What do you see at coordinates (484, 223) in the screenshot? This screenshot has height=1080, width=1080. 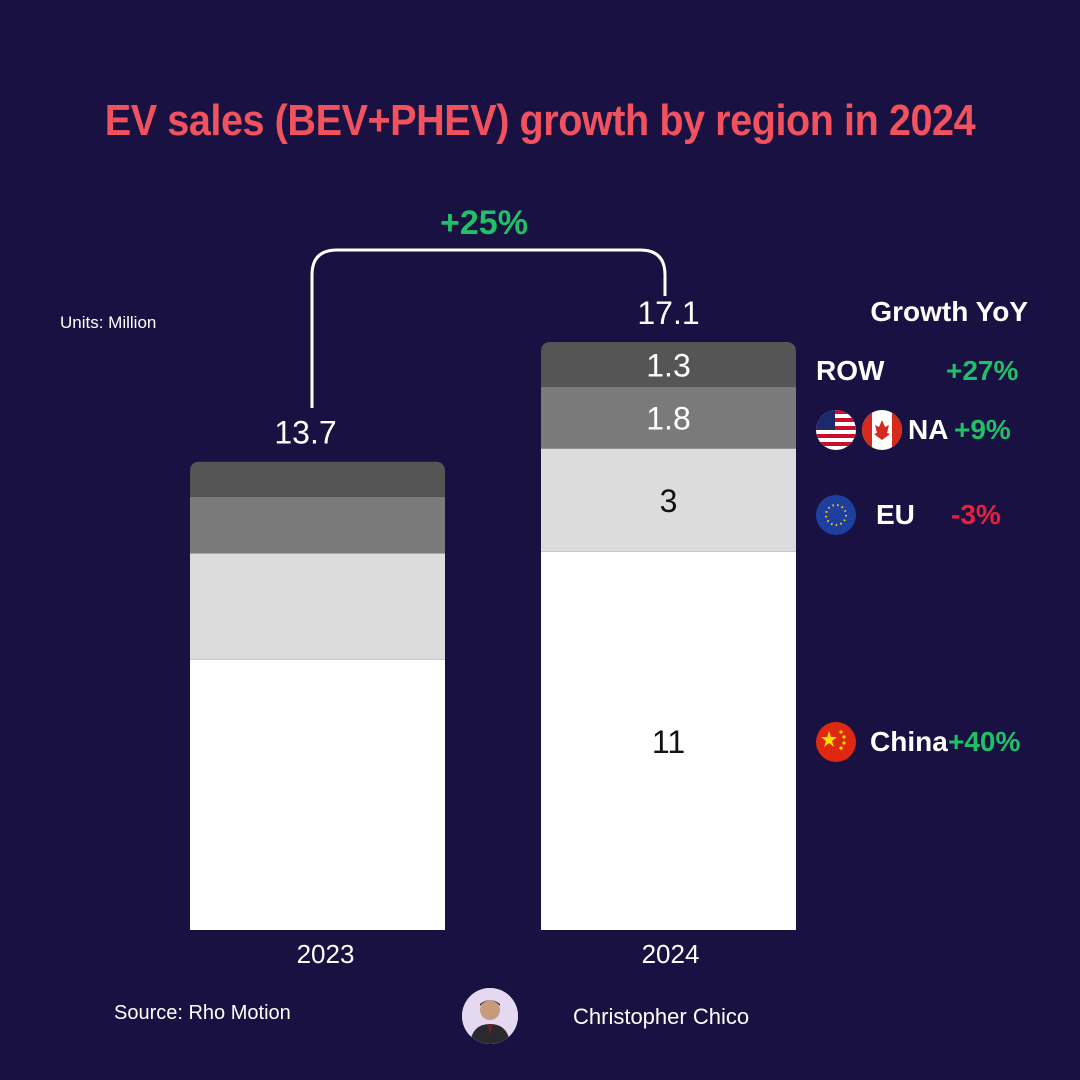 I see `total-change-label: +25%` at bounding box center [484, 223].